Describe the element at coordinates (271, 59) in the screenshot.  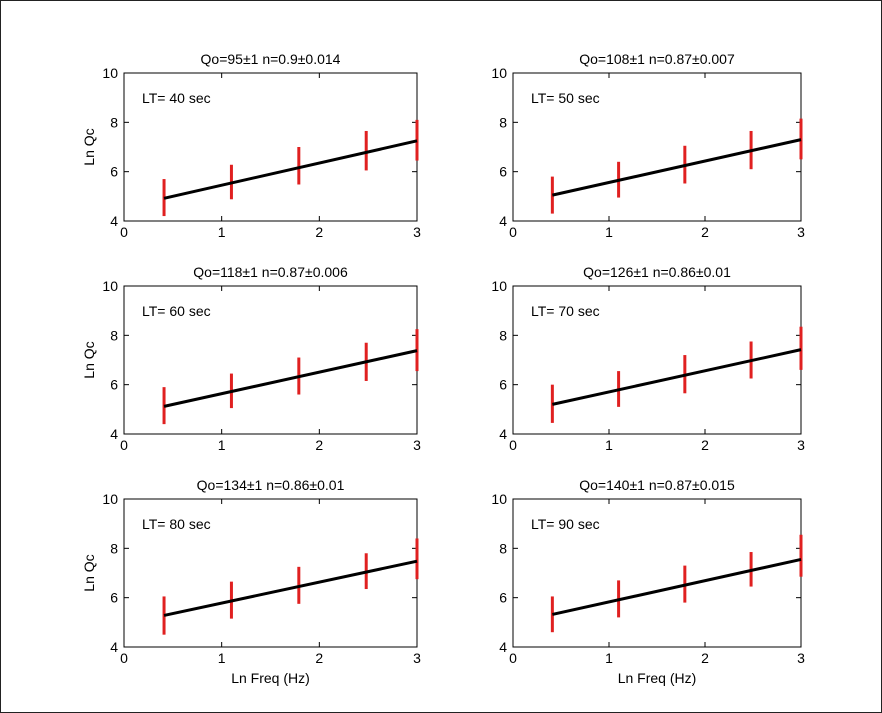
I see `panel-title: Qo=95±1 n=0.9±0.014` at that location.